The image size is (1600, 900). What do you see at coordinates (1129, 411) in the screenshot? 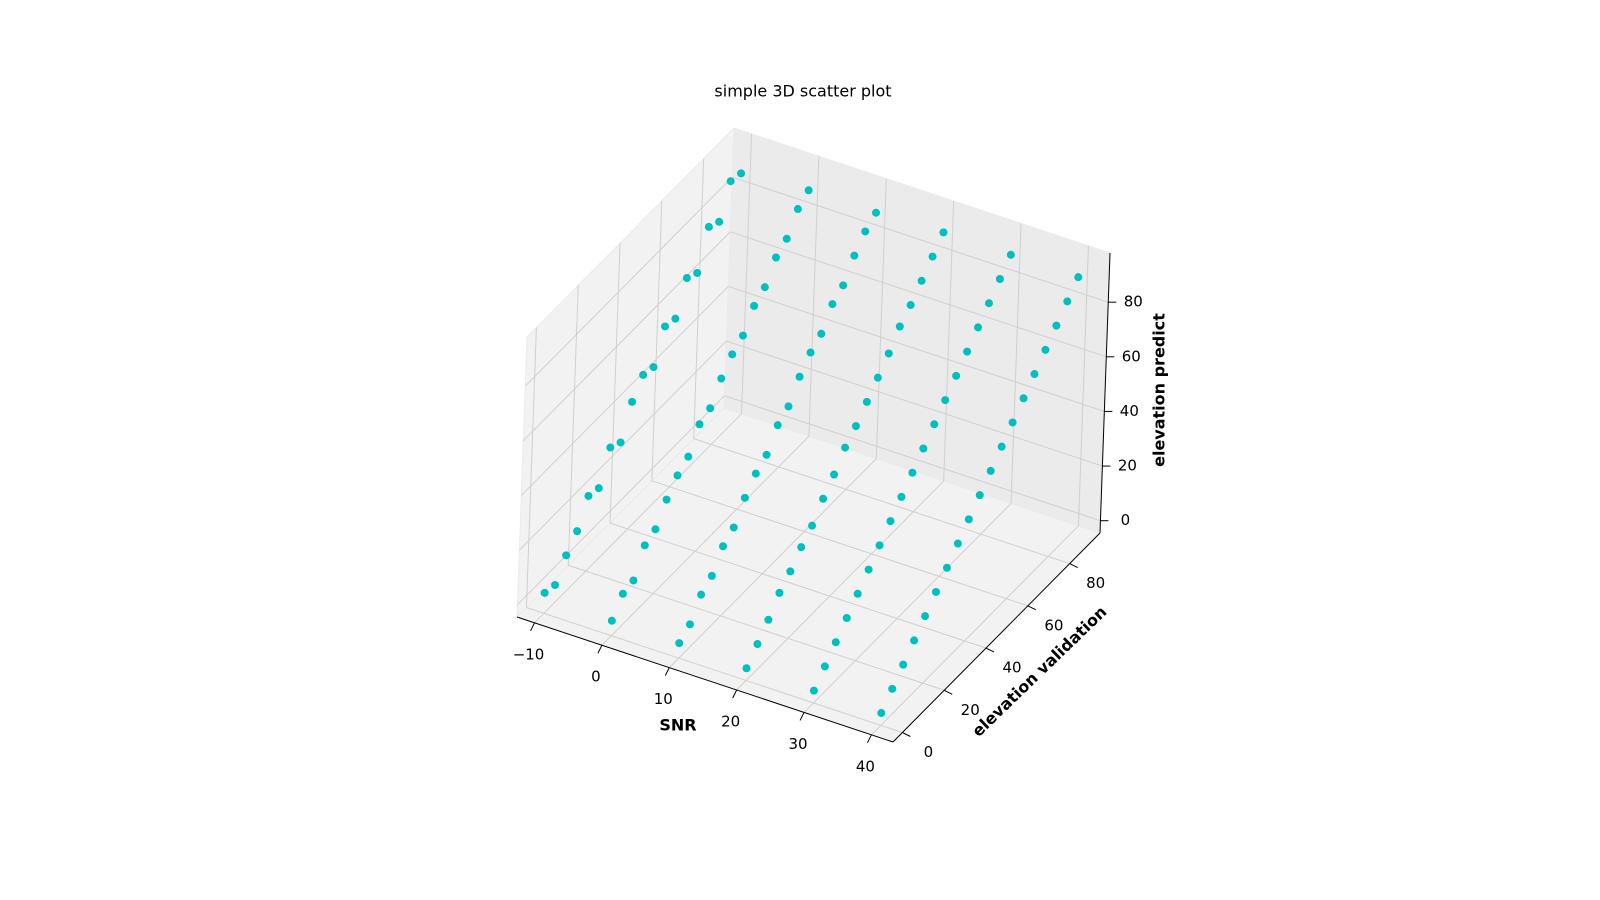
I see `z-tick-label: 40` at bounding box center [1129, 411].